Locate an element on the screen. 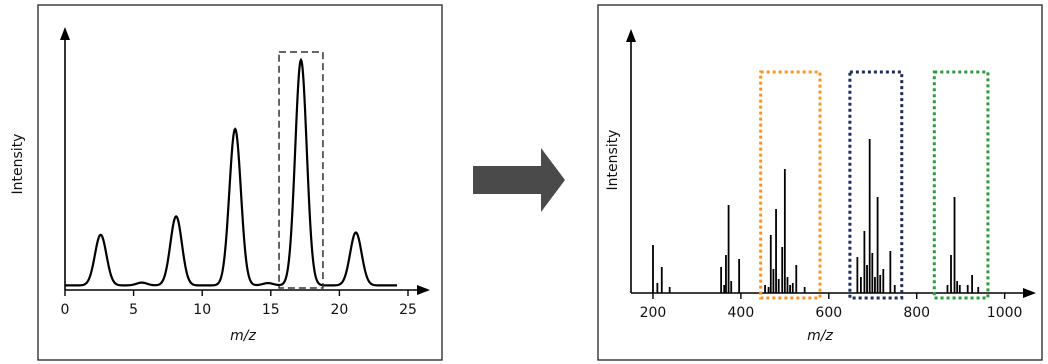  right-x-tick-label: 600 is located at coordinates (828, 313).